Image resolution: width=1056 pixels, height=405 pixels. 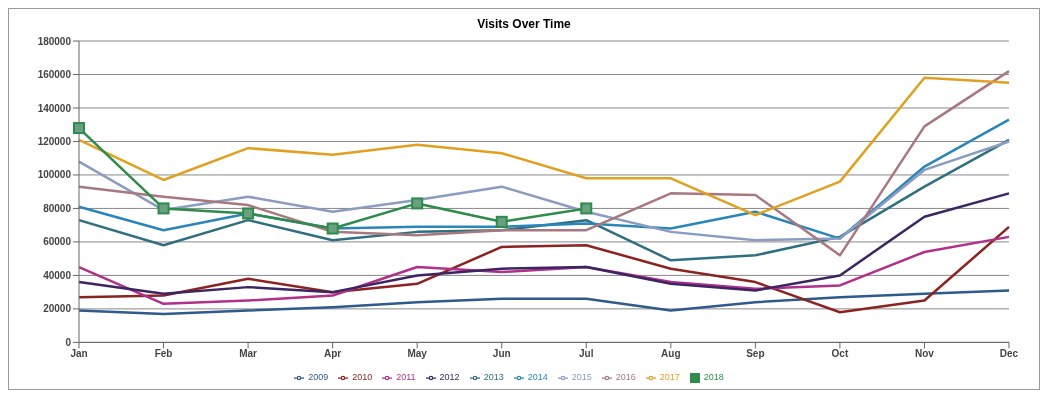 I want to click on x-tick-label: Feb, so click(x=163, y=354).